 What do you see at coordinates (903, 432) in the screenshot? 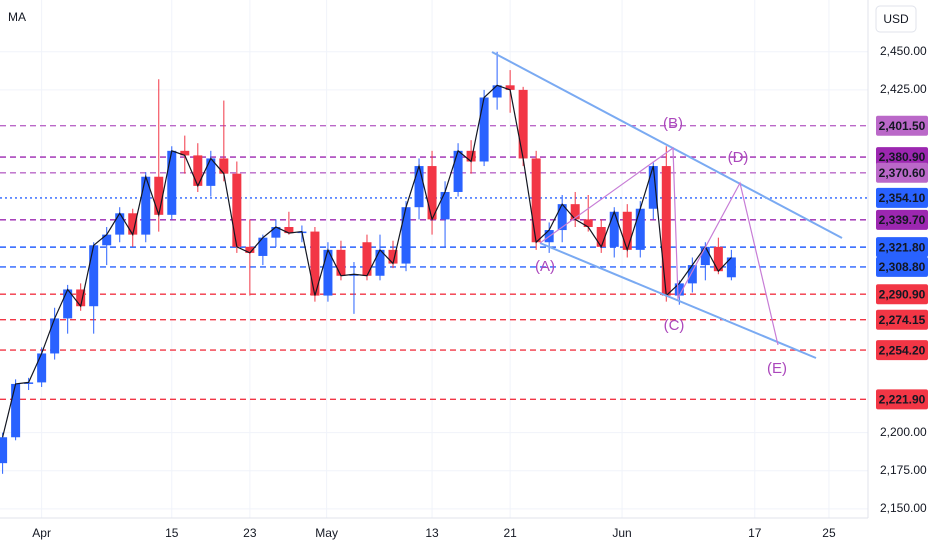
I see `y-tick-label: 2,200.00` at bounding box center [903, 432].